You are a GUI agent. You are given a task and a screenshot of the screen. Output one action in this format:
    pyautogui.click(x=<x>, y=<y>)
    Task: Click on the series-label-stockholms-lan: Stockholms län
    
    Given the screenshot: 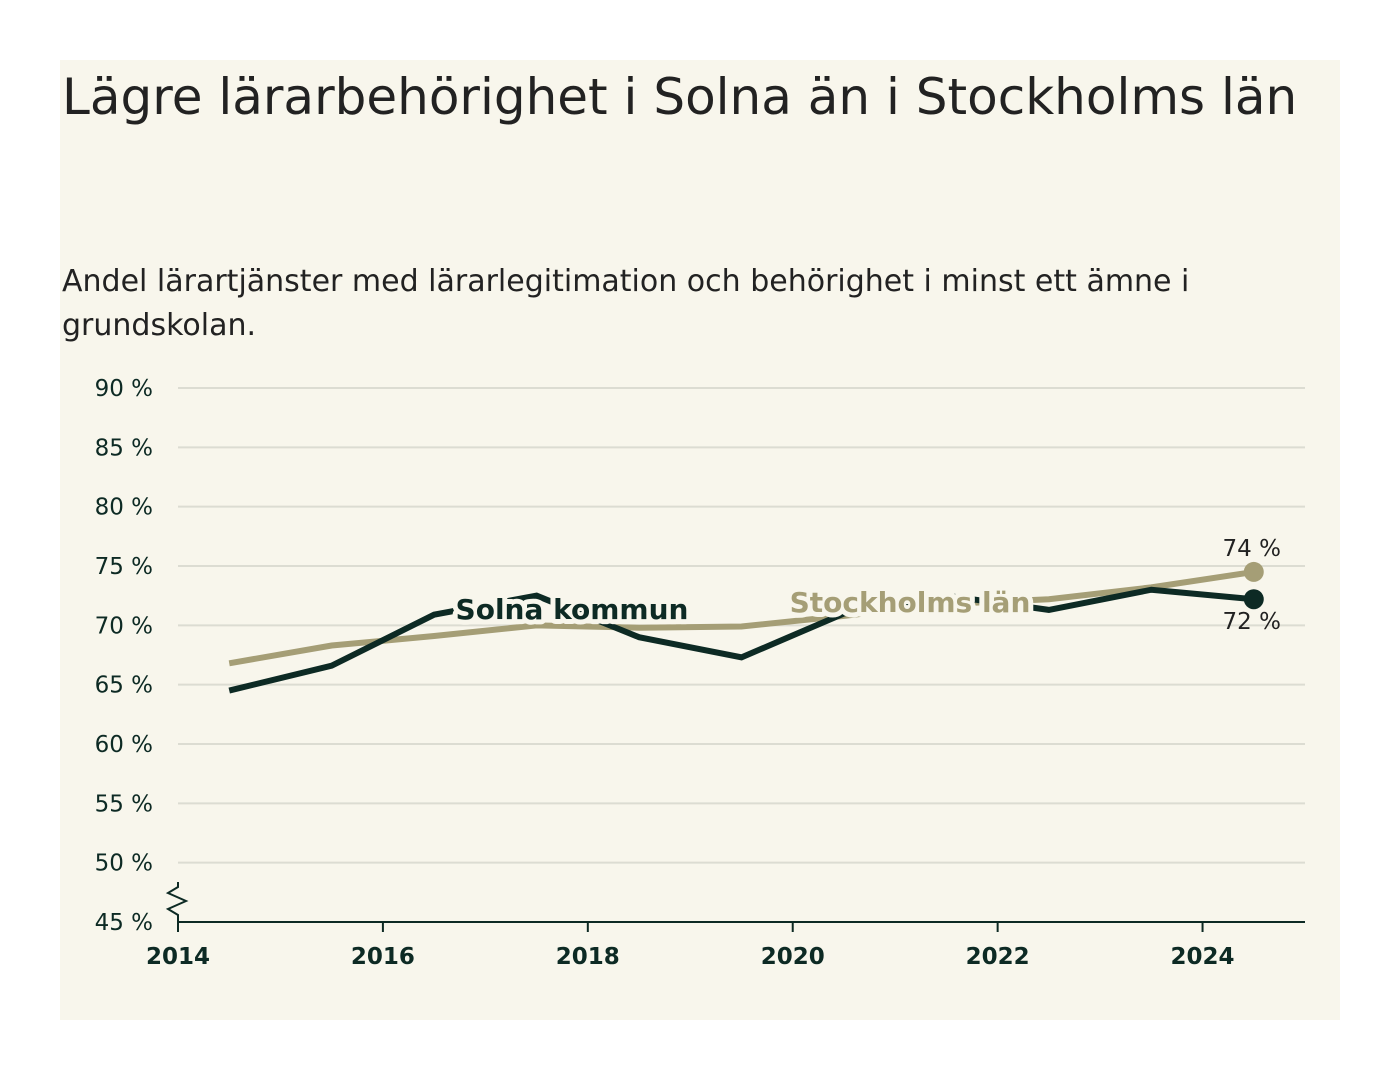 What is the action you would take?
    pyautogui.click(x=910, y=602)
    